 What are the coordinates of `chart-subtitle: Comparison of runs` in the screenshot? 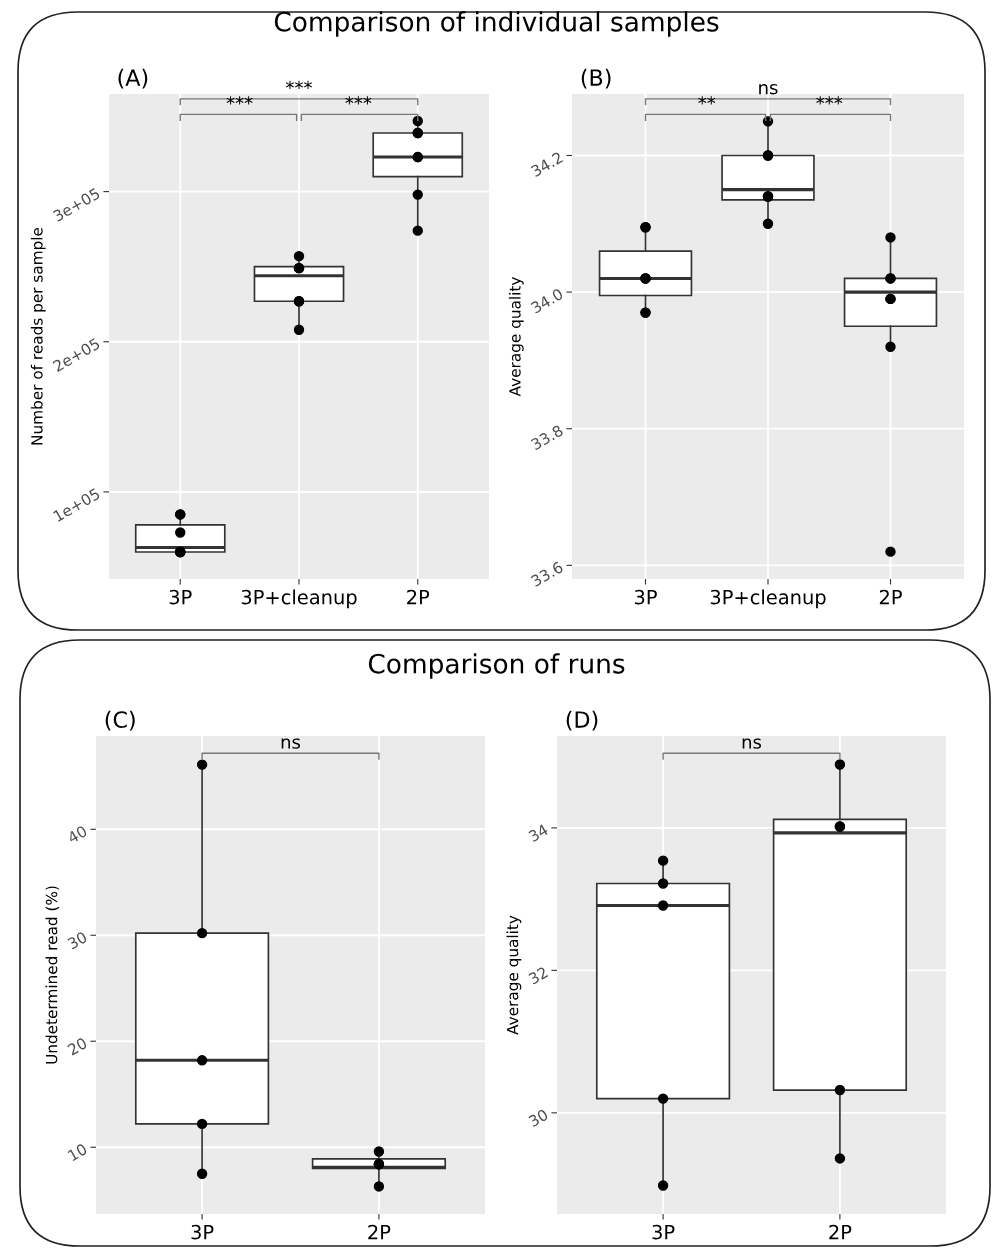 It's located at (496, 666).